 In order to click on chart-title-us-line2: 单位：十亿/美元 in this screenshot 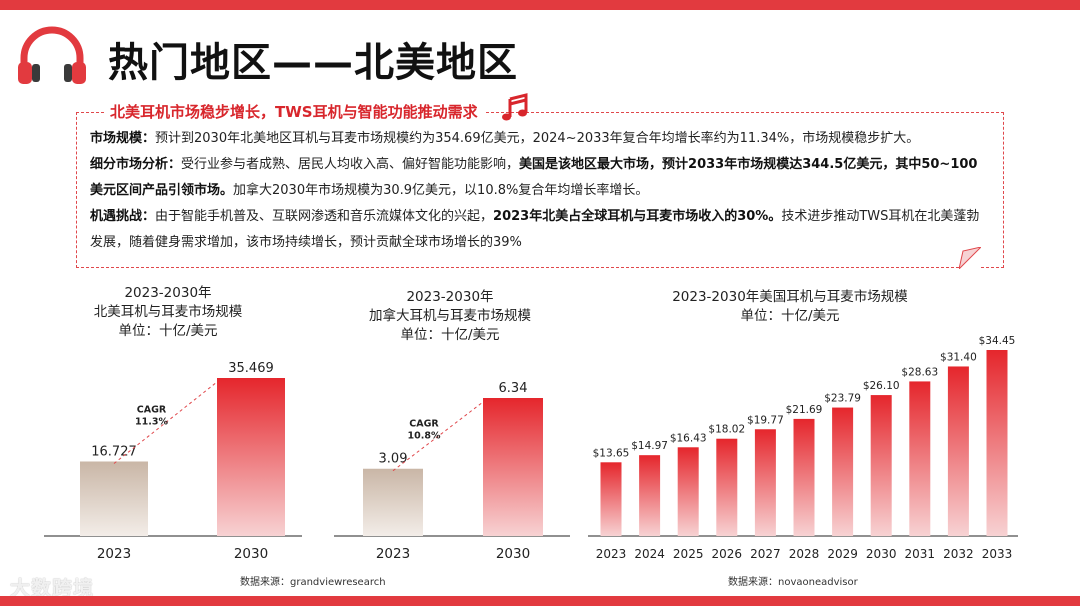, I will do `click(790, 316)`.